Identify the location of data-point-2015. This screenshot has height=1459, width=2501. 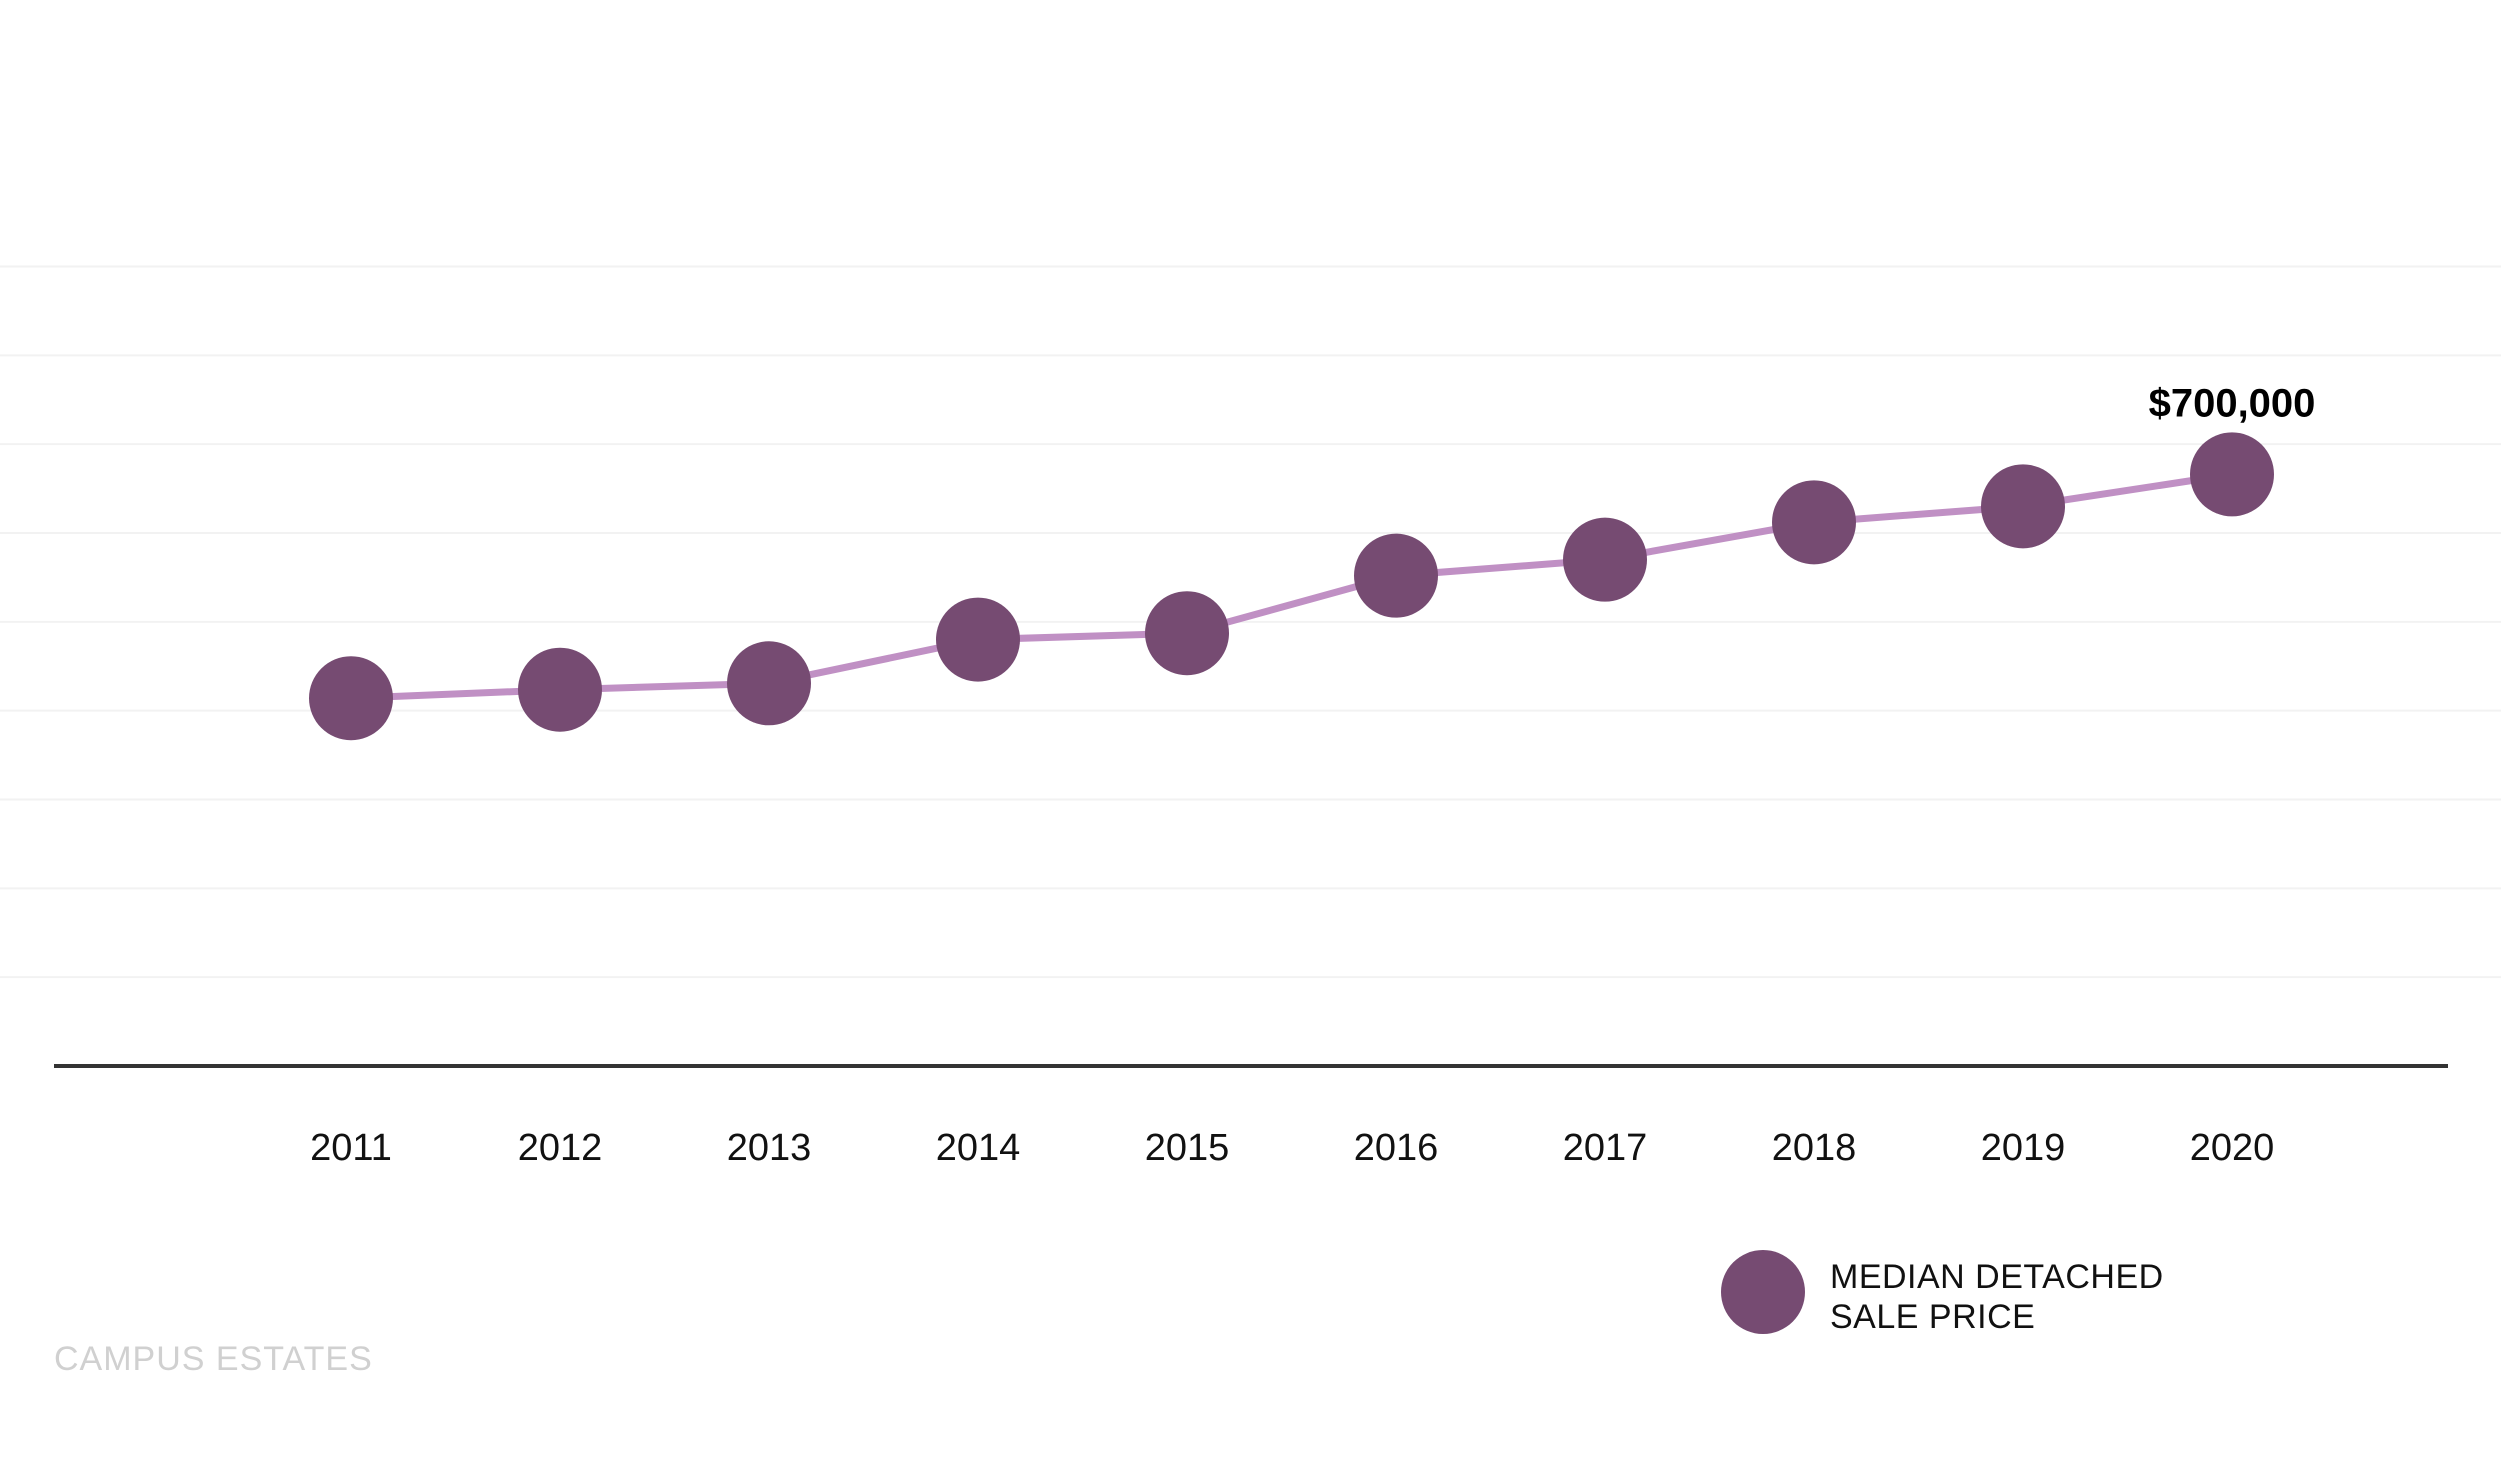
(1187, 633).